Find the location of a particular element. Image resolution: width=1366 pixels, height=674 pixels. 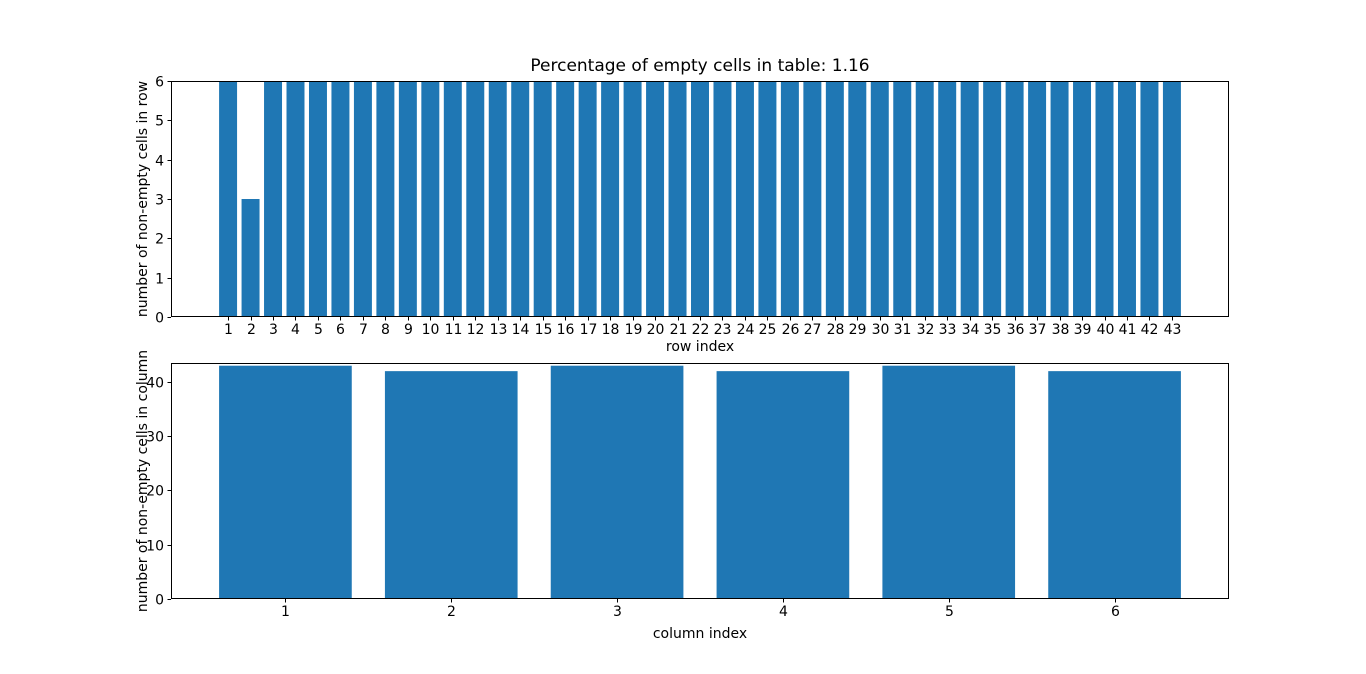

y-tick-label: 3 is located at coordinates (159, 201).